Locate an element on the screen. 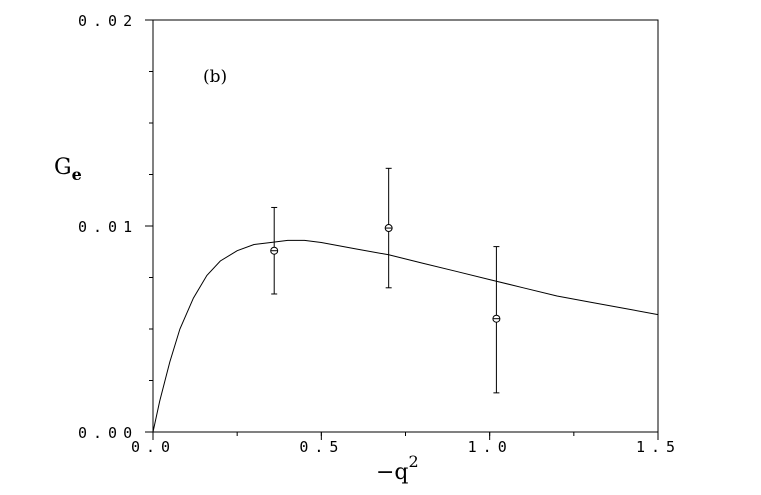 The width and height of the screenshot is (761, 495). x-tick-label: 1.5 is located at coordinates (658, 447).